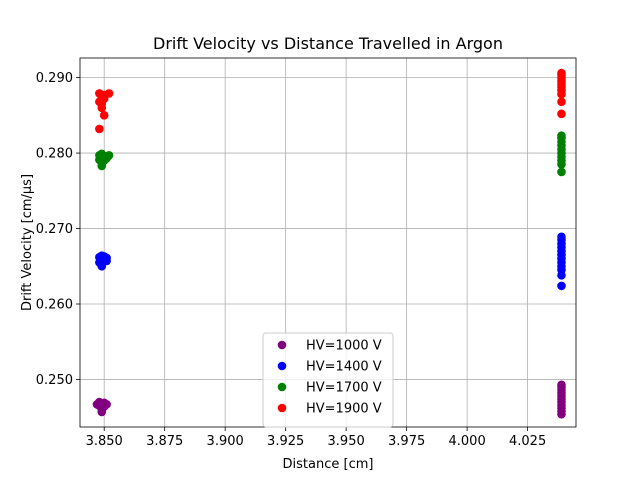 Image resolution: width=640 pixels, height=480 pixels. I want to click on x-tick-label: 4.000, so click(467, 441).